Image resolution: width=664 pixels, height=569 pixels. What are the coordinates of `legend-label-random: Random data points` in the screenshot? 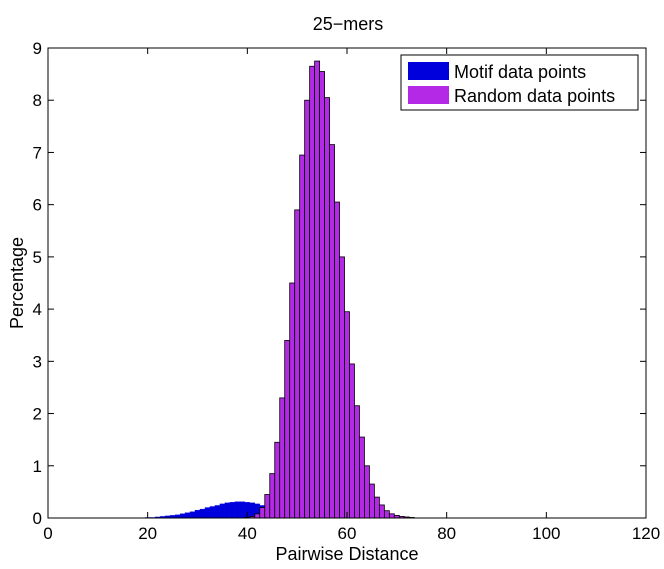 It's located at (534, 96).